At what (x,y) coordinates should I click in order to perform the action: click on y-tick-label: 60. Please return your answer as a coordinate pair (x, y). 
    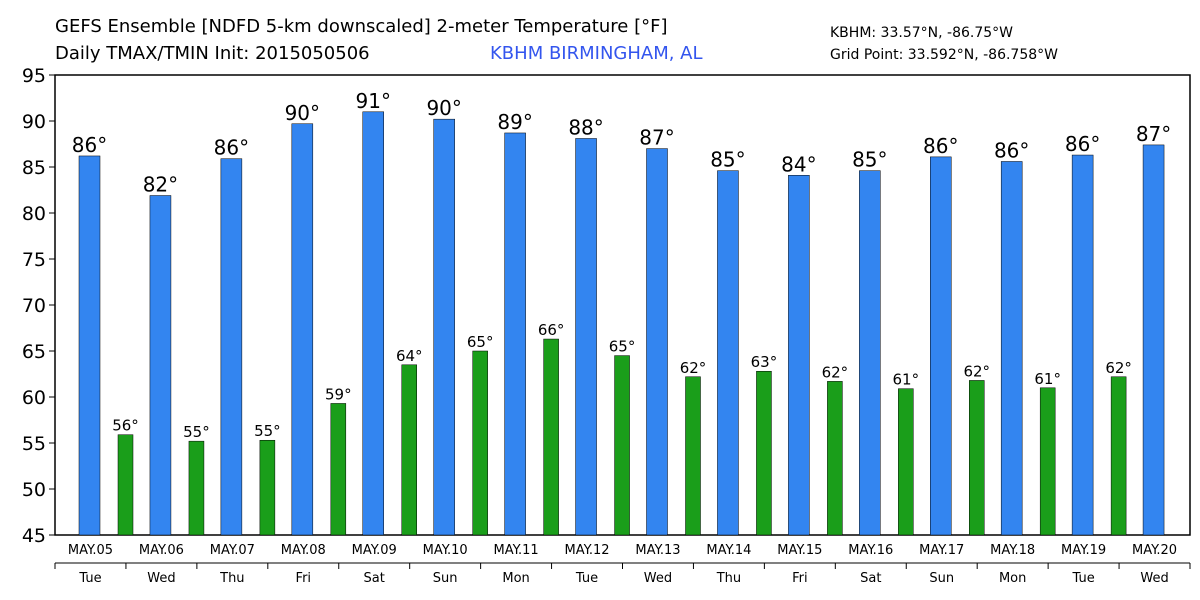
    Looking at the image, I should click on (34, 398).